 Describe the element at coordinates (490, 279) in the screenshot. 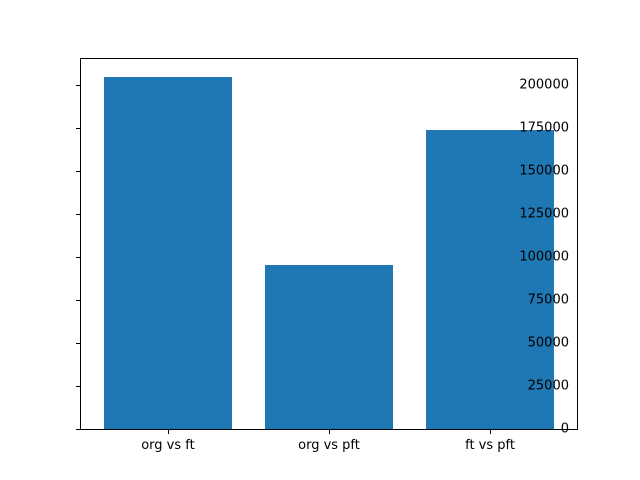

I see `bar-ft-vs-pft` at that location.